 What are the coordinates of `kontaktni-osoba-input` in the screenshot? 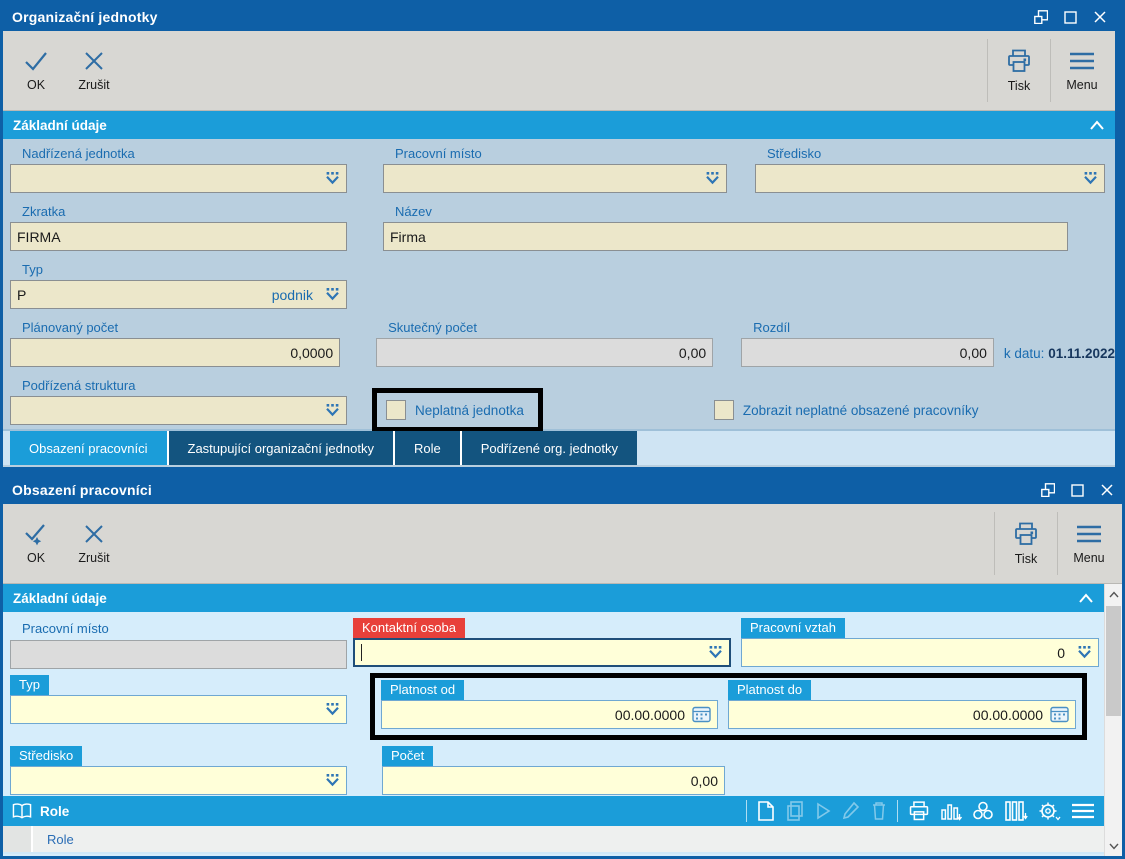 It's located at (542, 652).